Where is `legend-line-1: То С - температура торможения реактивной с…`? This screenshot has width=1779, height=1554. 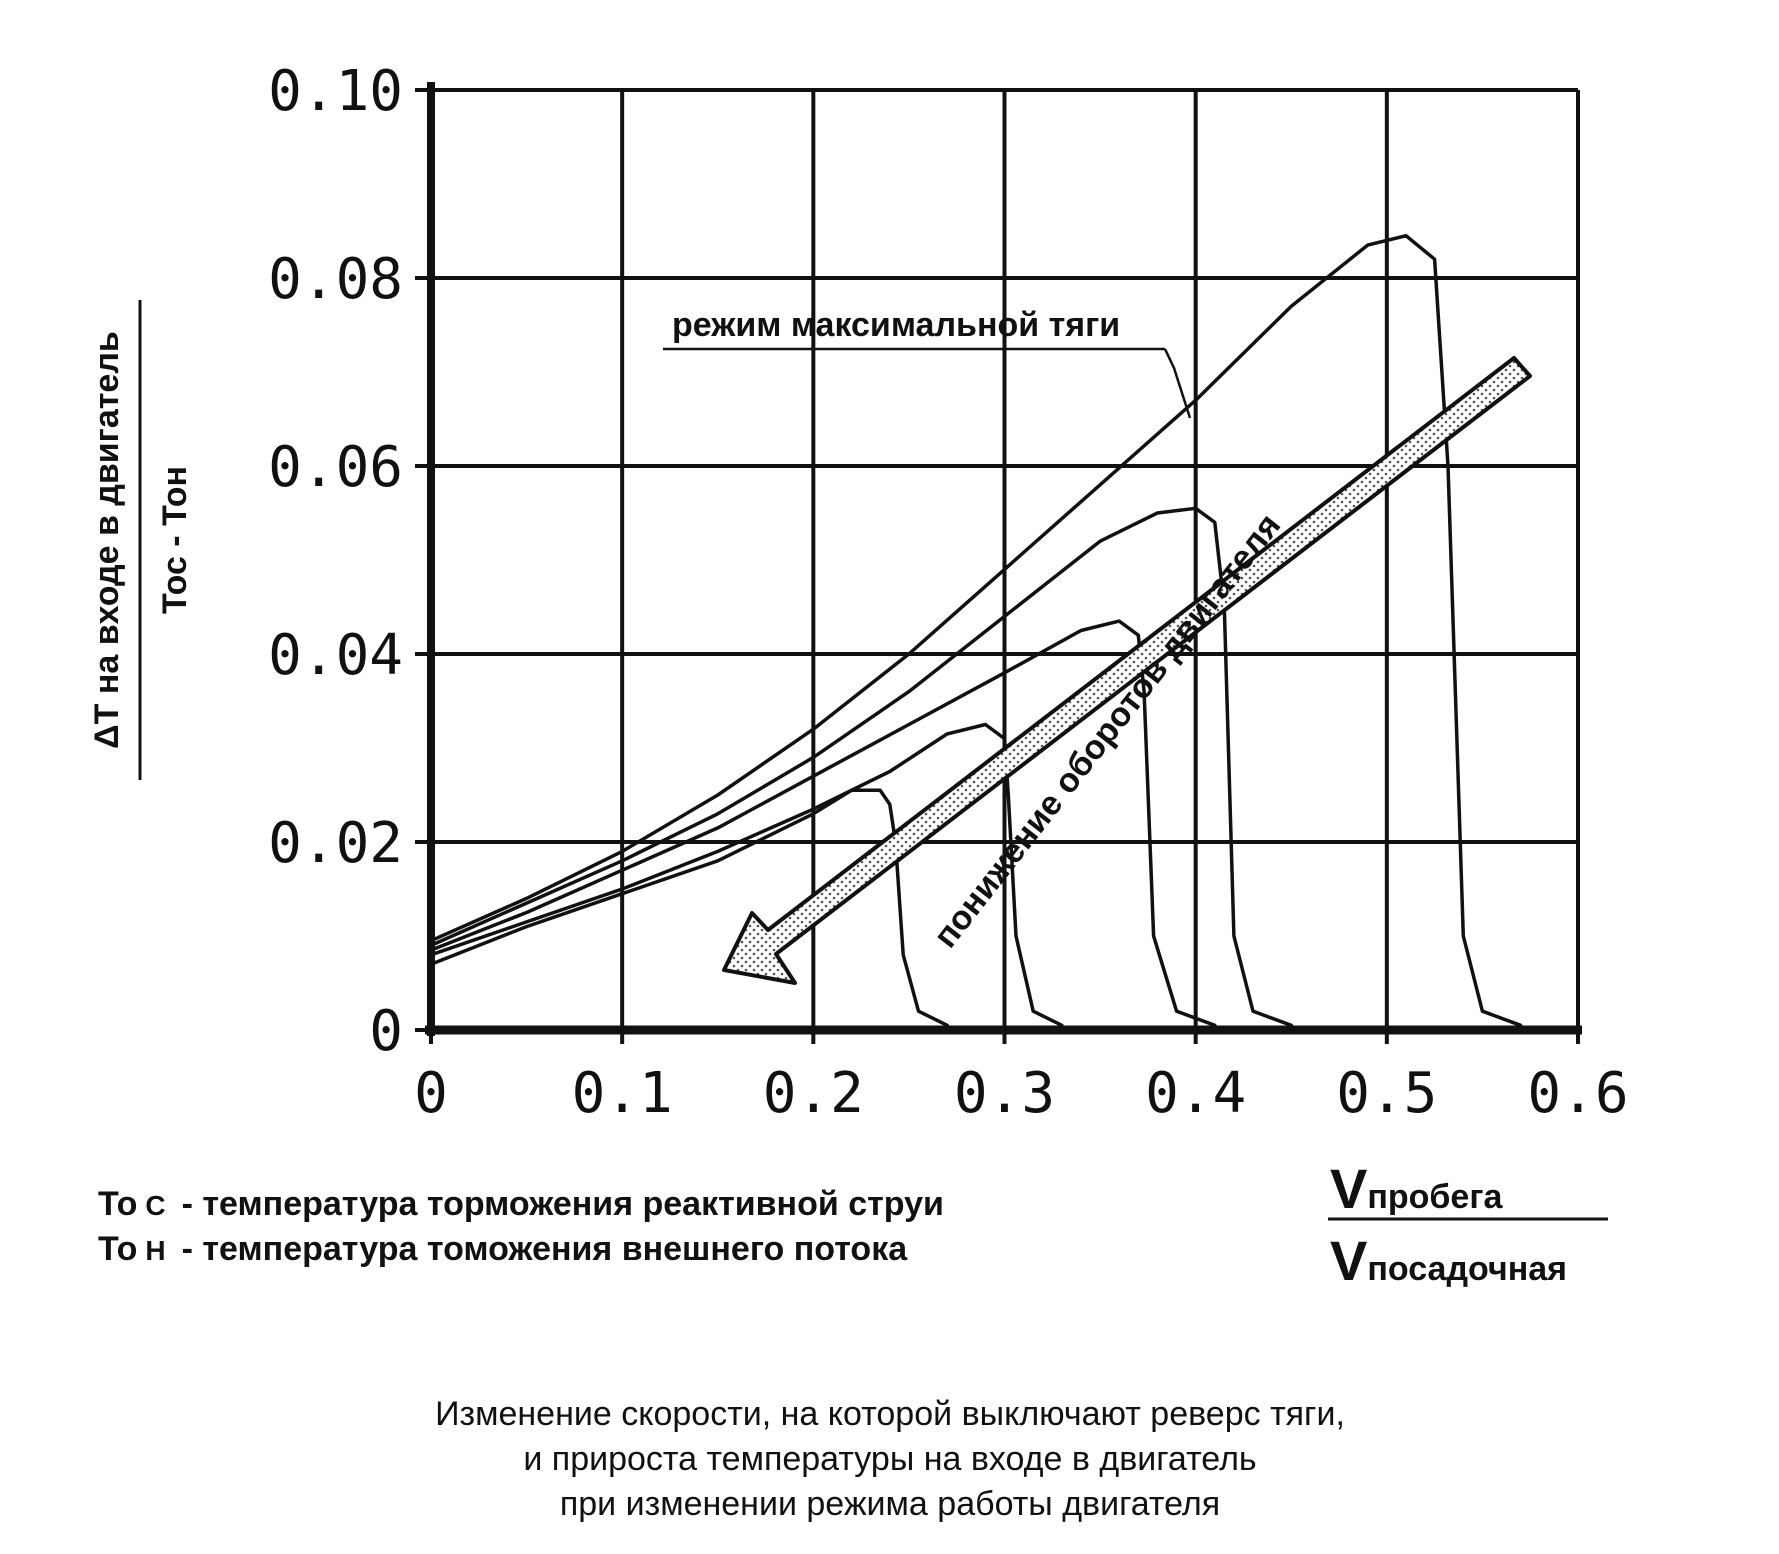
legend-line-1: То С - температура торможения реактивной с… is located at coordinates (521, 1204).